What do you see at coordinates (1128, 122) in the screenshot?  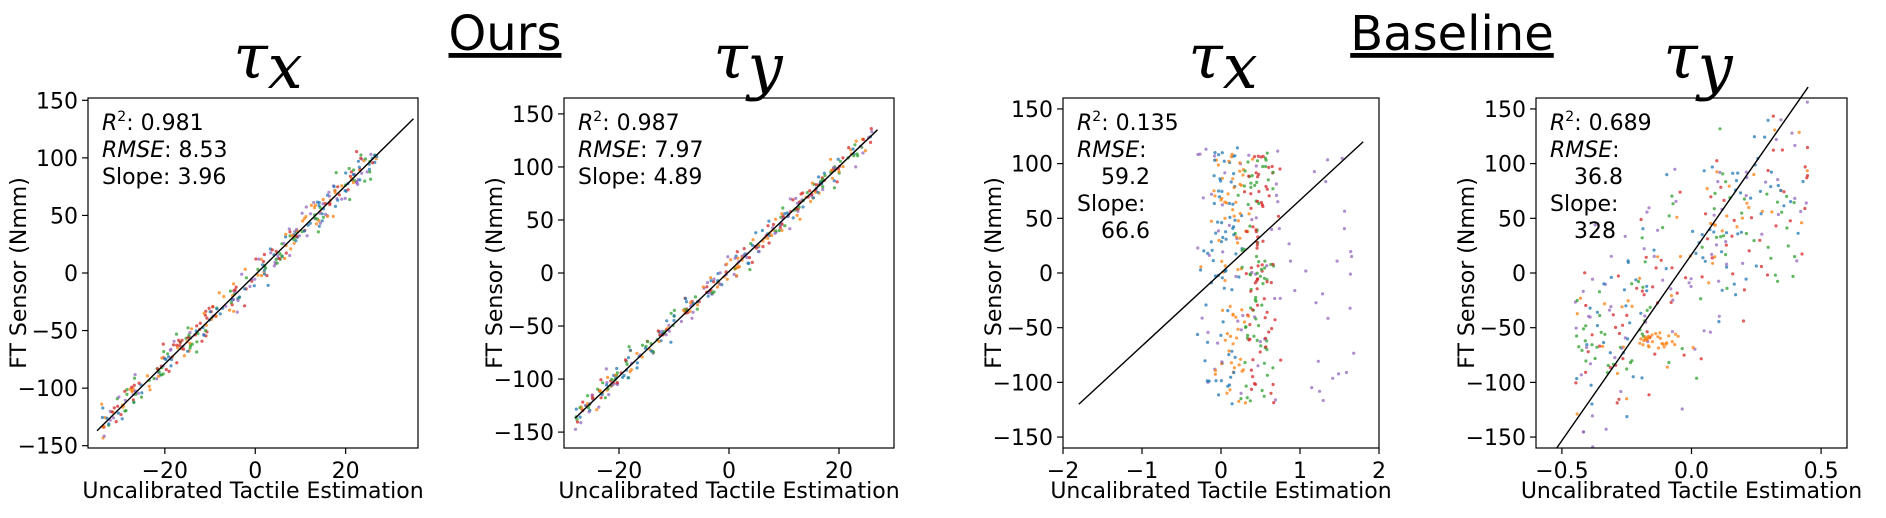 I see `stat-r2: R2: 0.135` at bounding box center [1128, 122].